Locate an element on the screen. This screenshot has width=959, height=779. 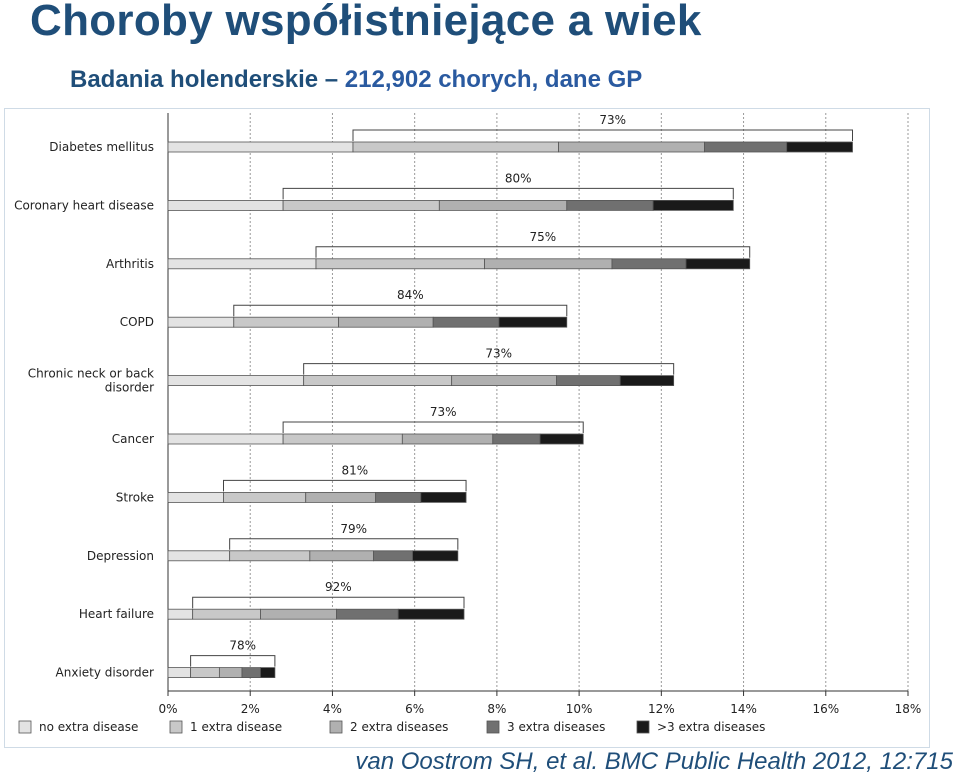
bracket-label: 84% is located at coordinates (410, 295).